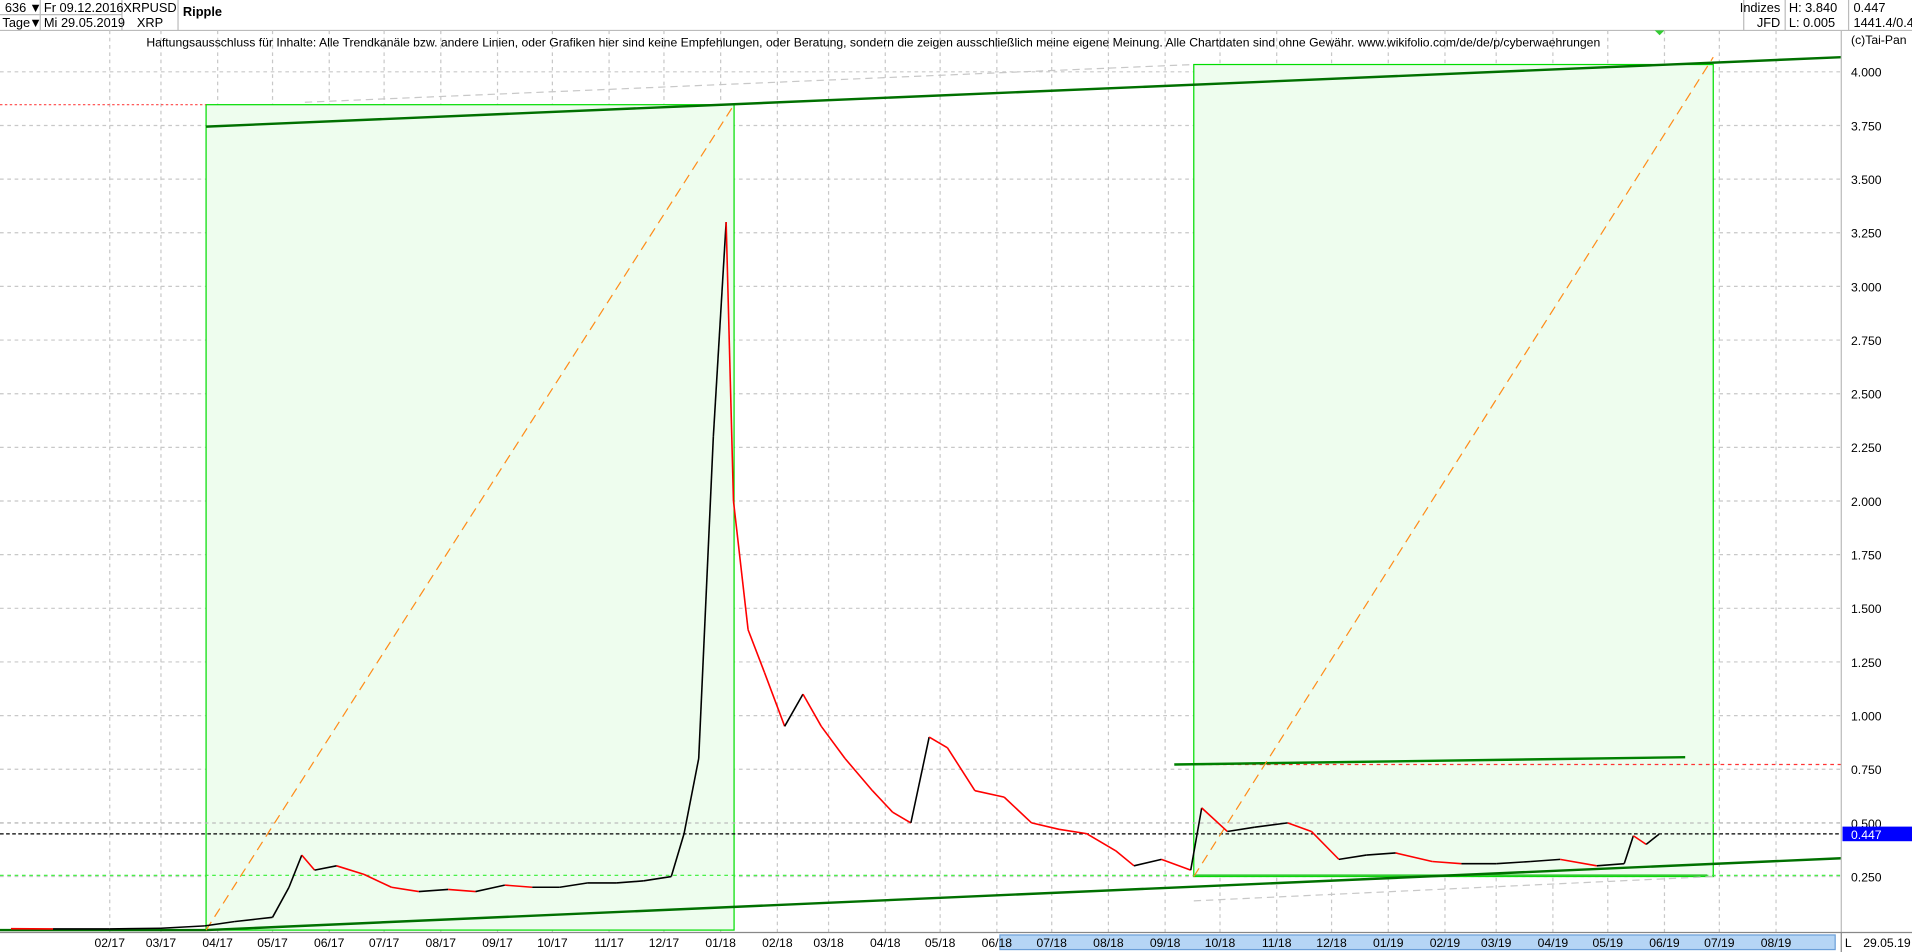 The width and height of the screenshot is (1912, 952). I want to click on x-tick-label: 11/18, so click(1277, 943).